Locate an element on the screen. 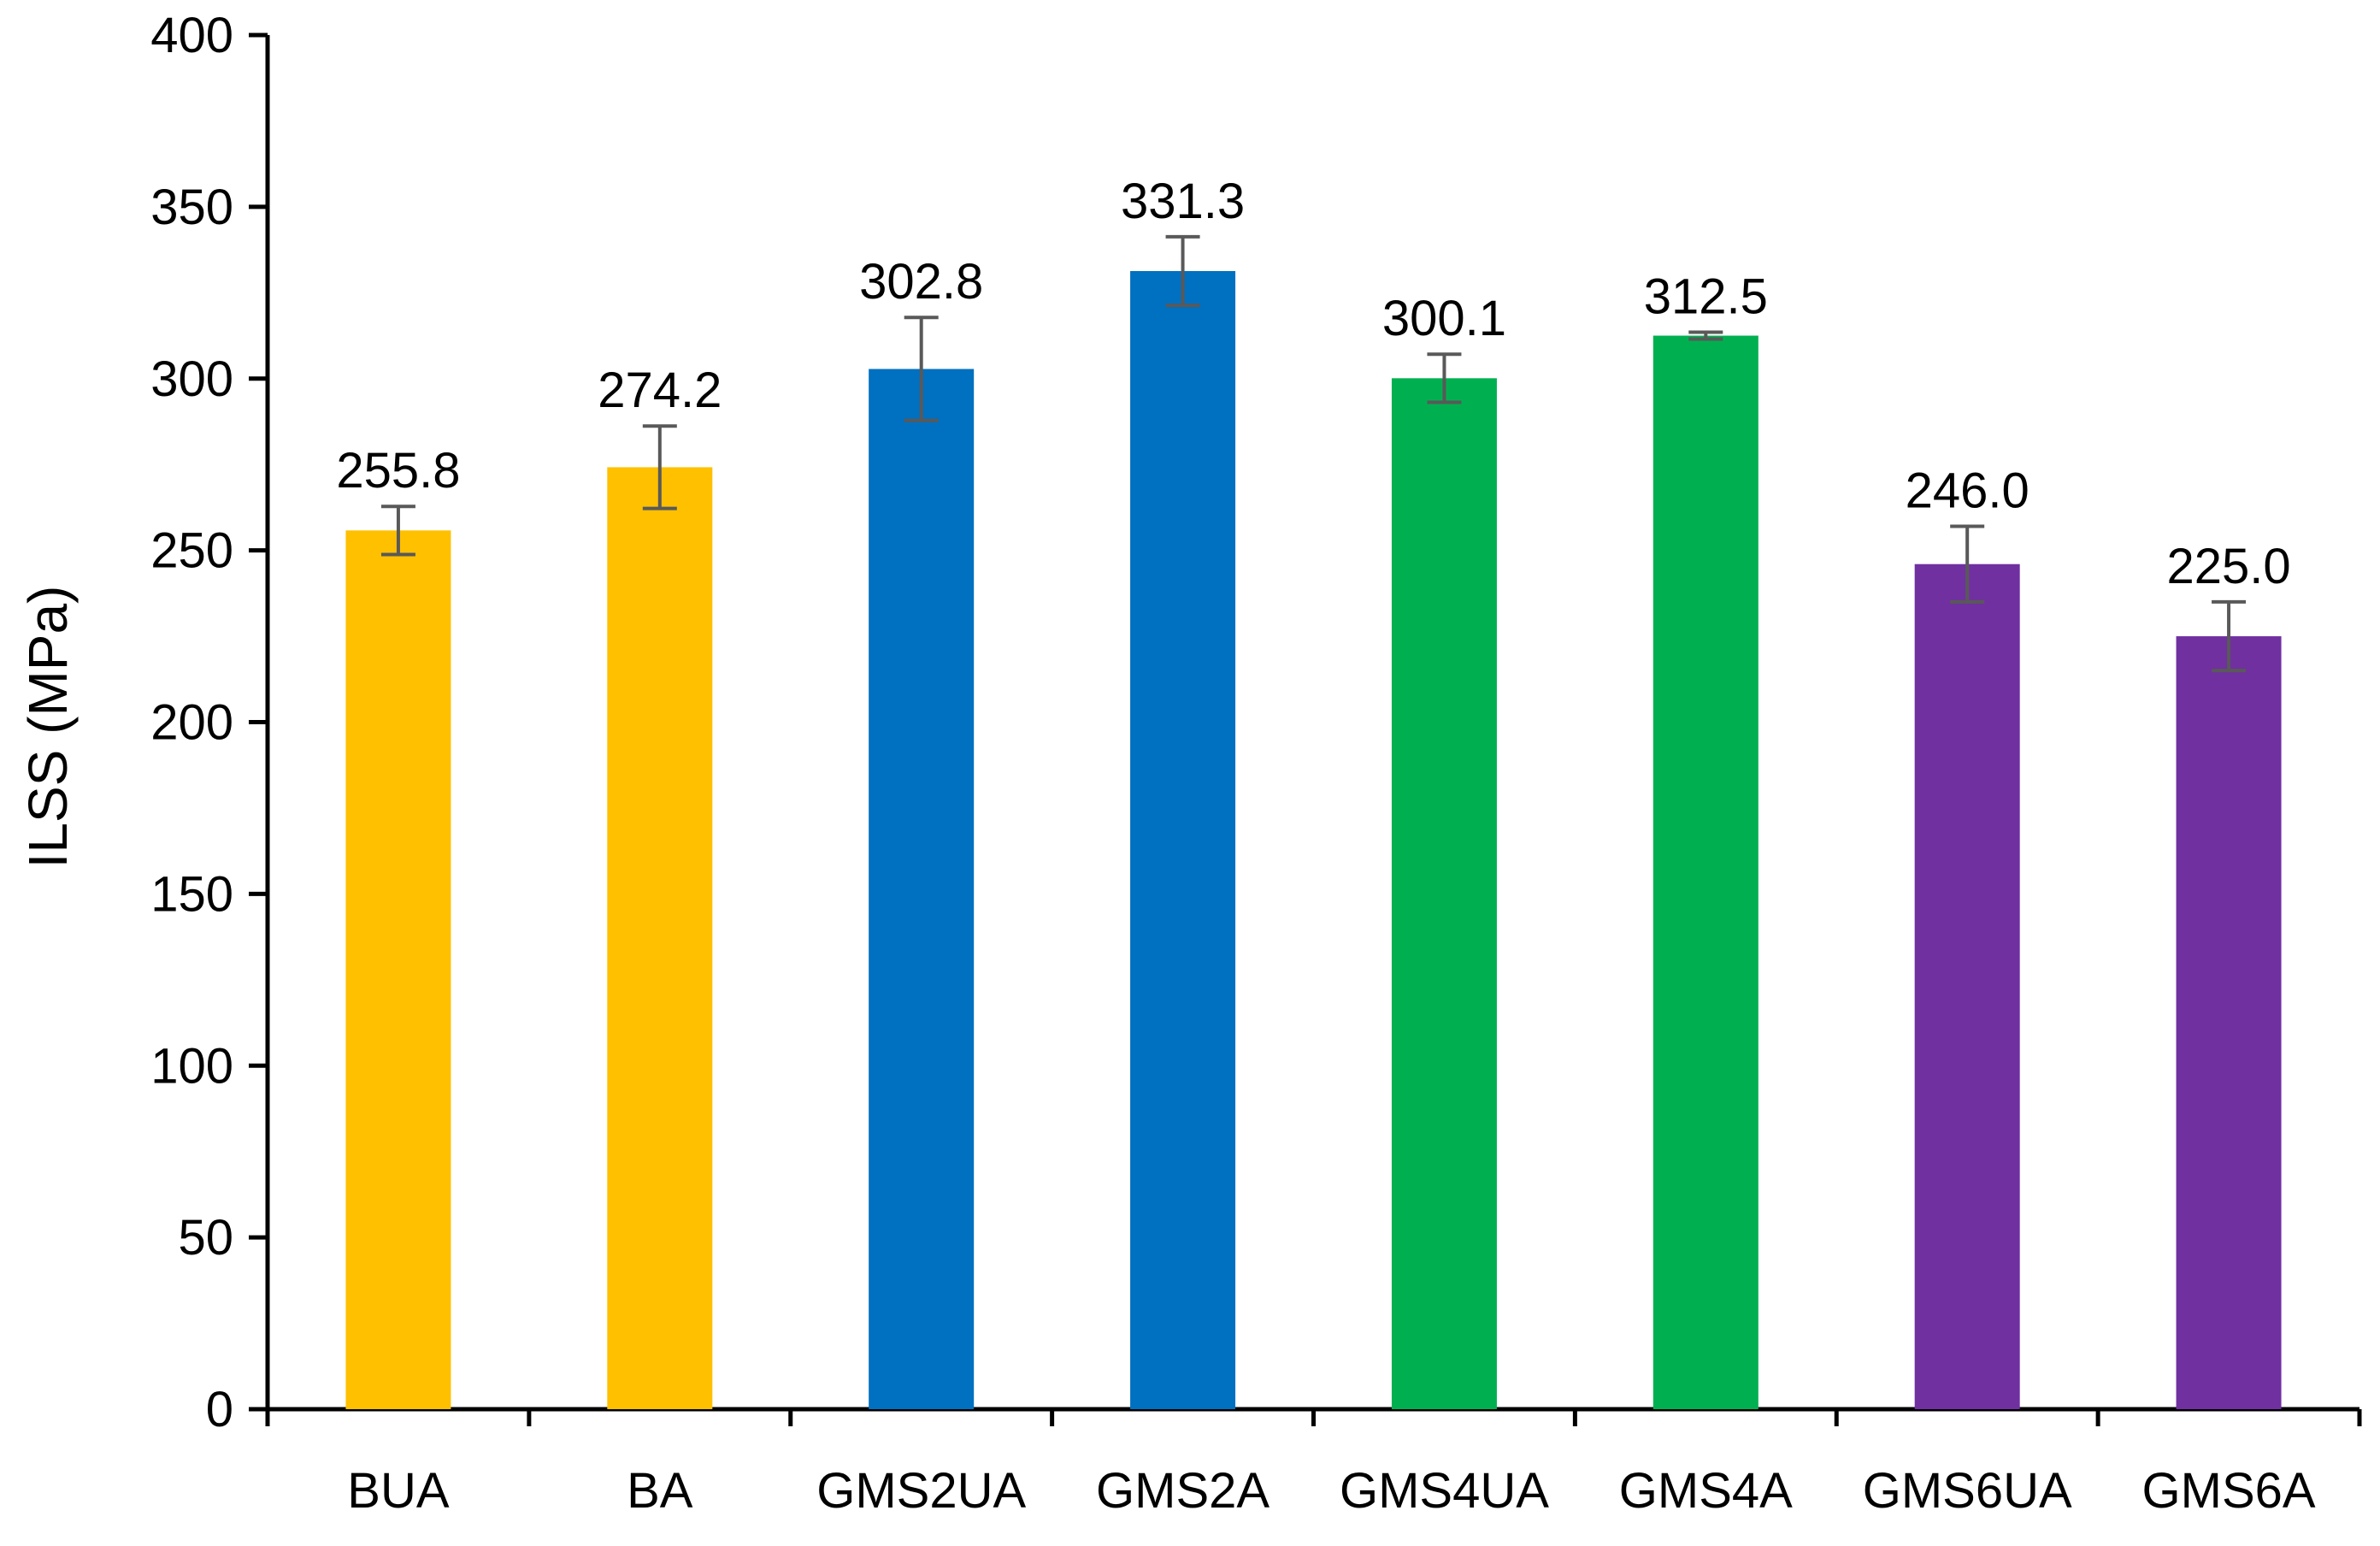 Image resolution: width=2380 pixels, height=1546 pixels. y-tick-label: 100 is located at coordinates (192, 1066).